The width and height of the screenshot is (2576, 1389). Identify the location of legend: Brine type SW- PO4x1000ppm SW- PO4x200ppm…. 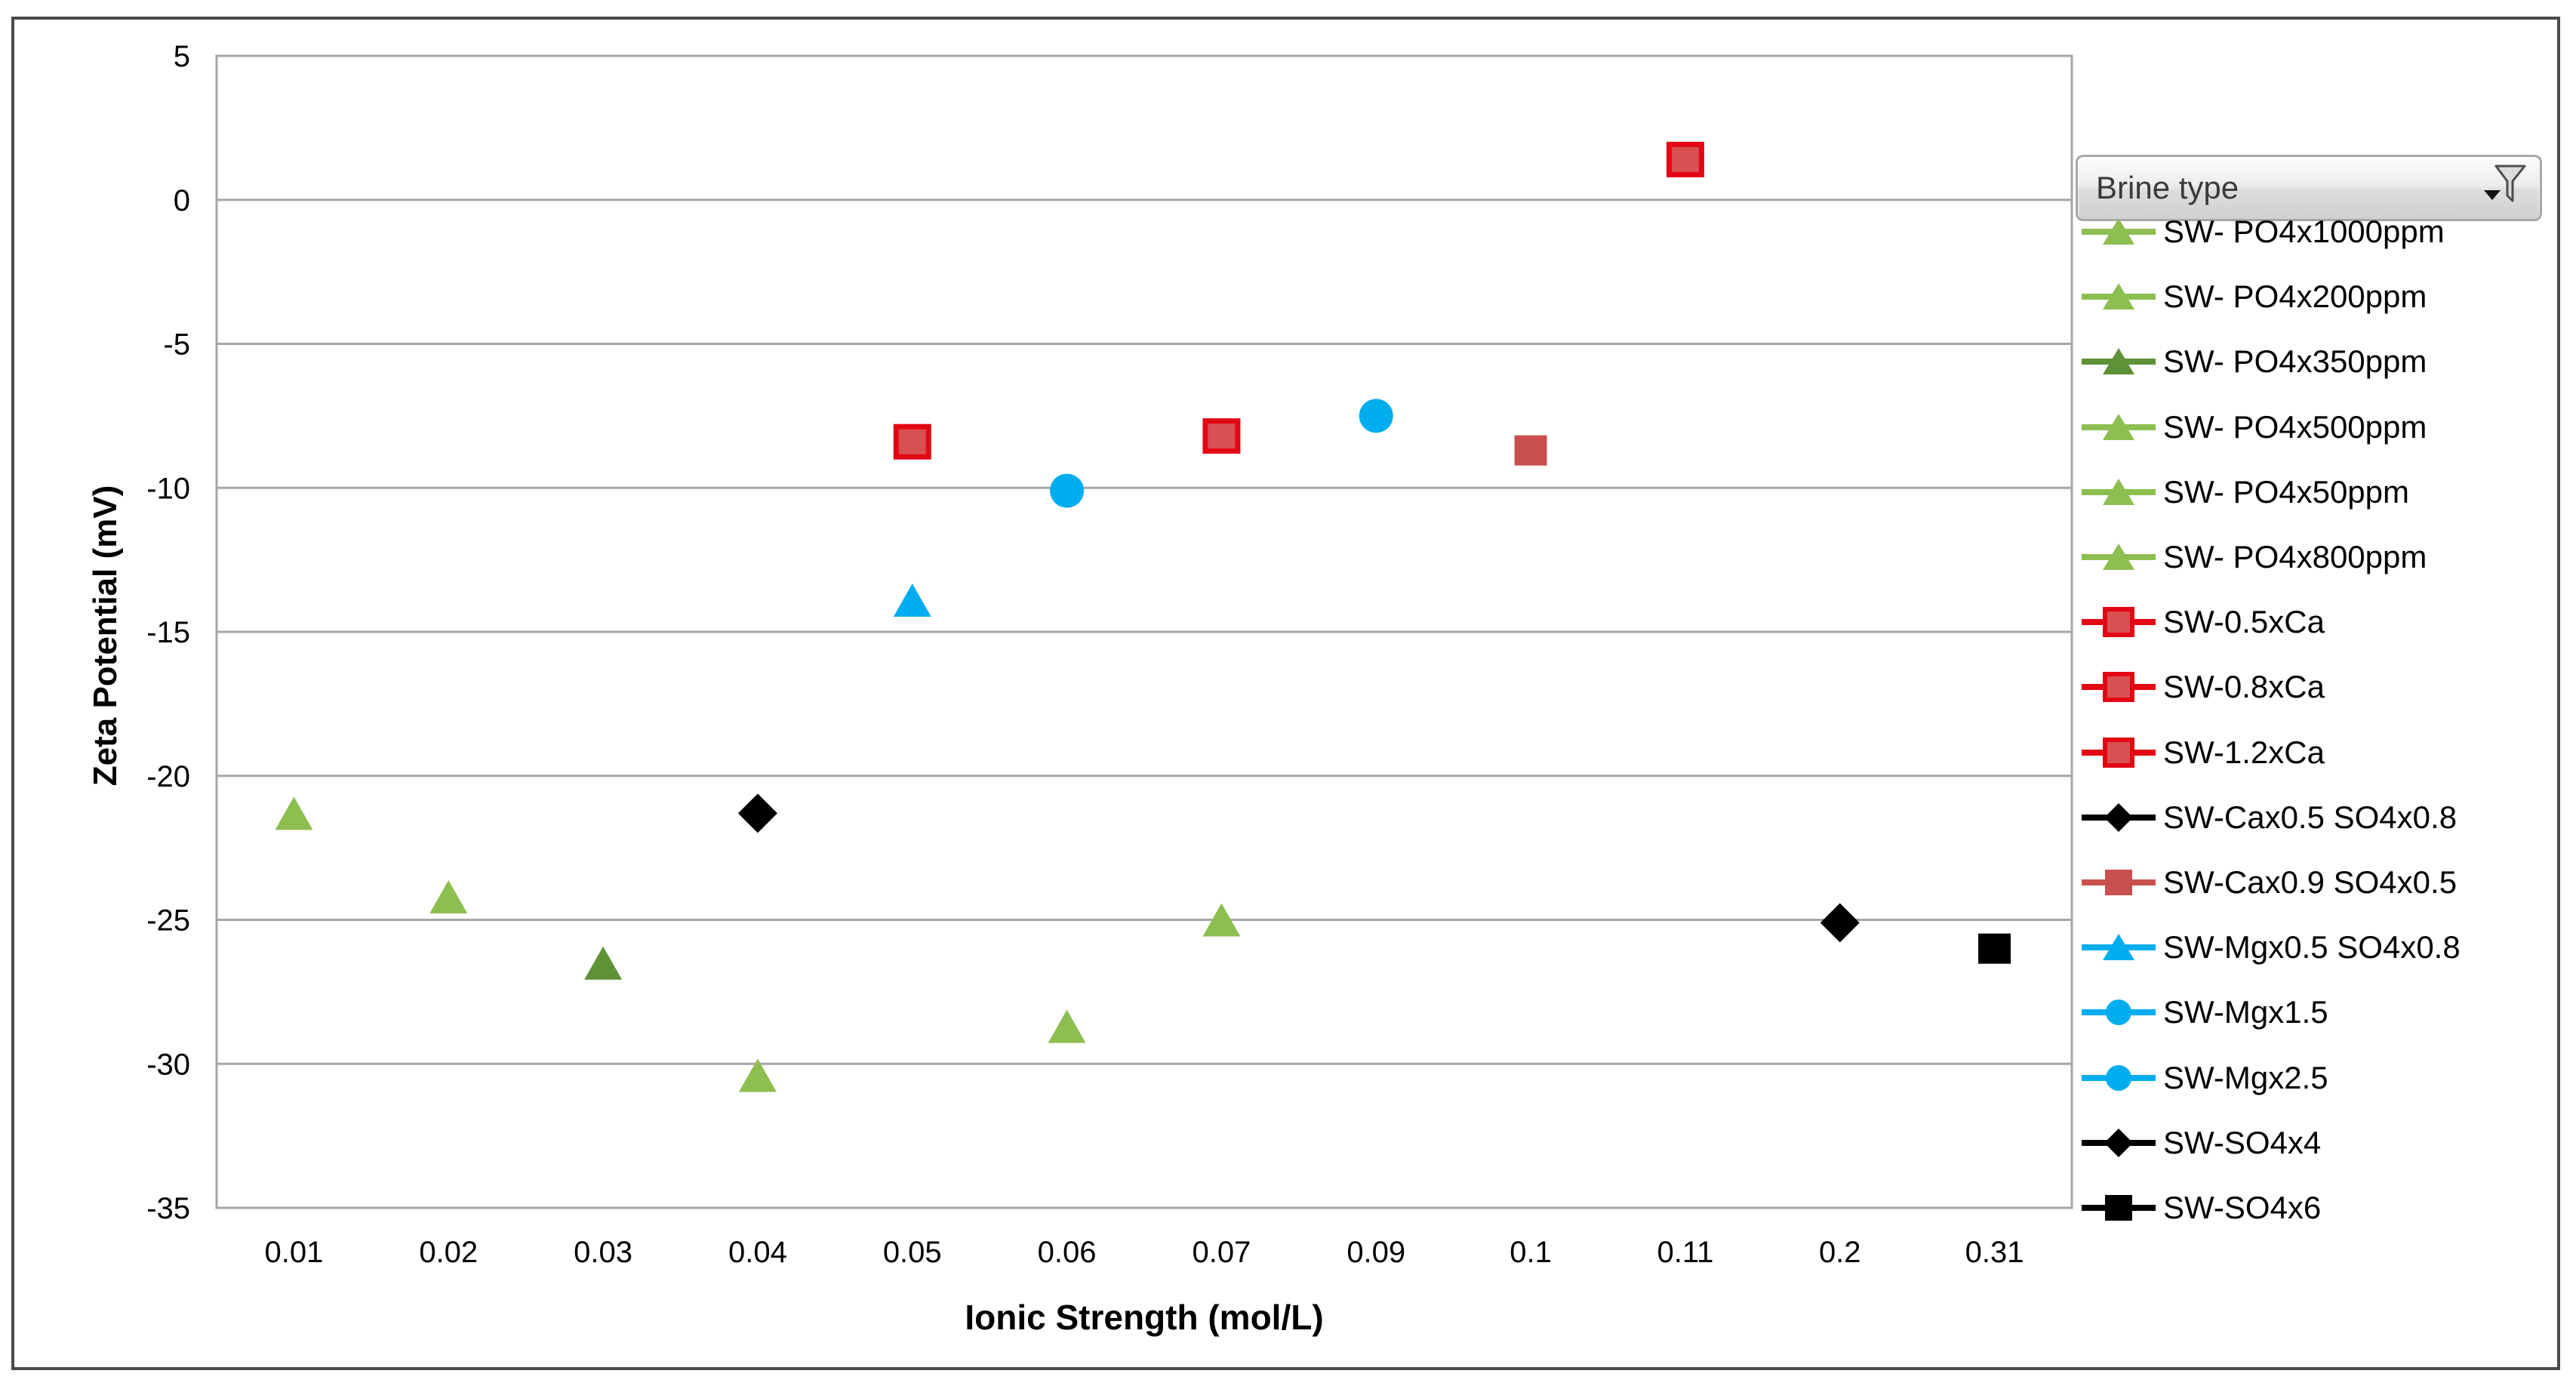
(2325, 690).